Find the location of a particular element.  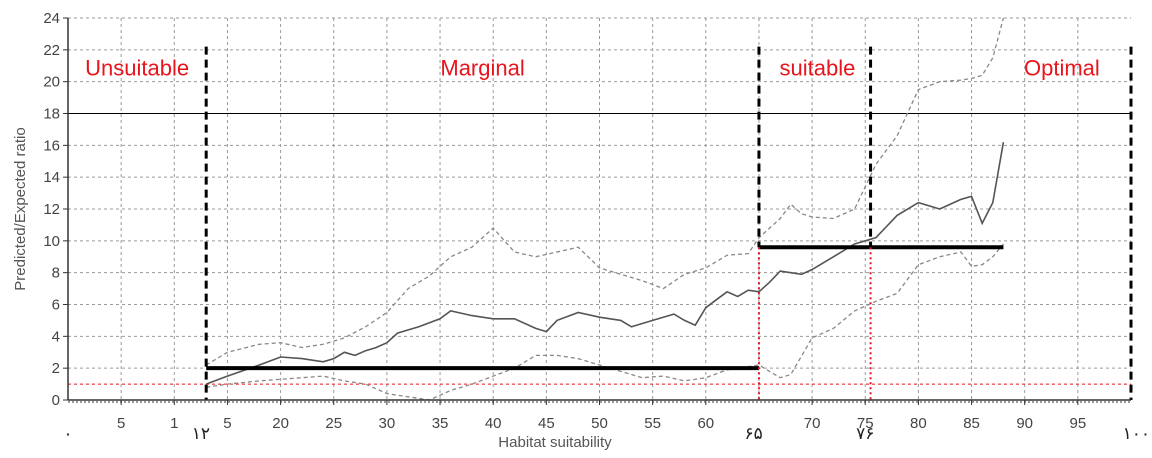

x-tick-label: 20 is located at coordinates (280, 423).